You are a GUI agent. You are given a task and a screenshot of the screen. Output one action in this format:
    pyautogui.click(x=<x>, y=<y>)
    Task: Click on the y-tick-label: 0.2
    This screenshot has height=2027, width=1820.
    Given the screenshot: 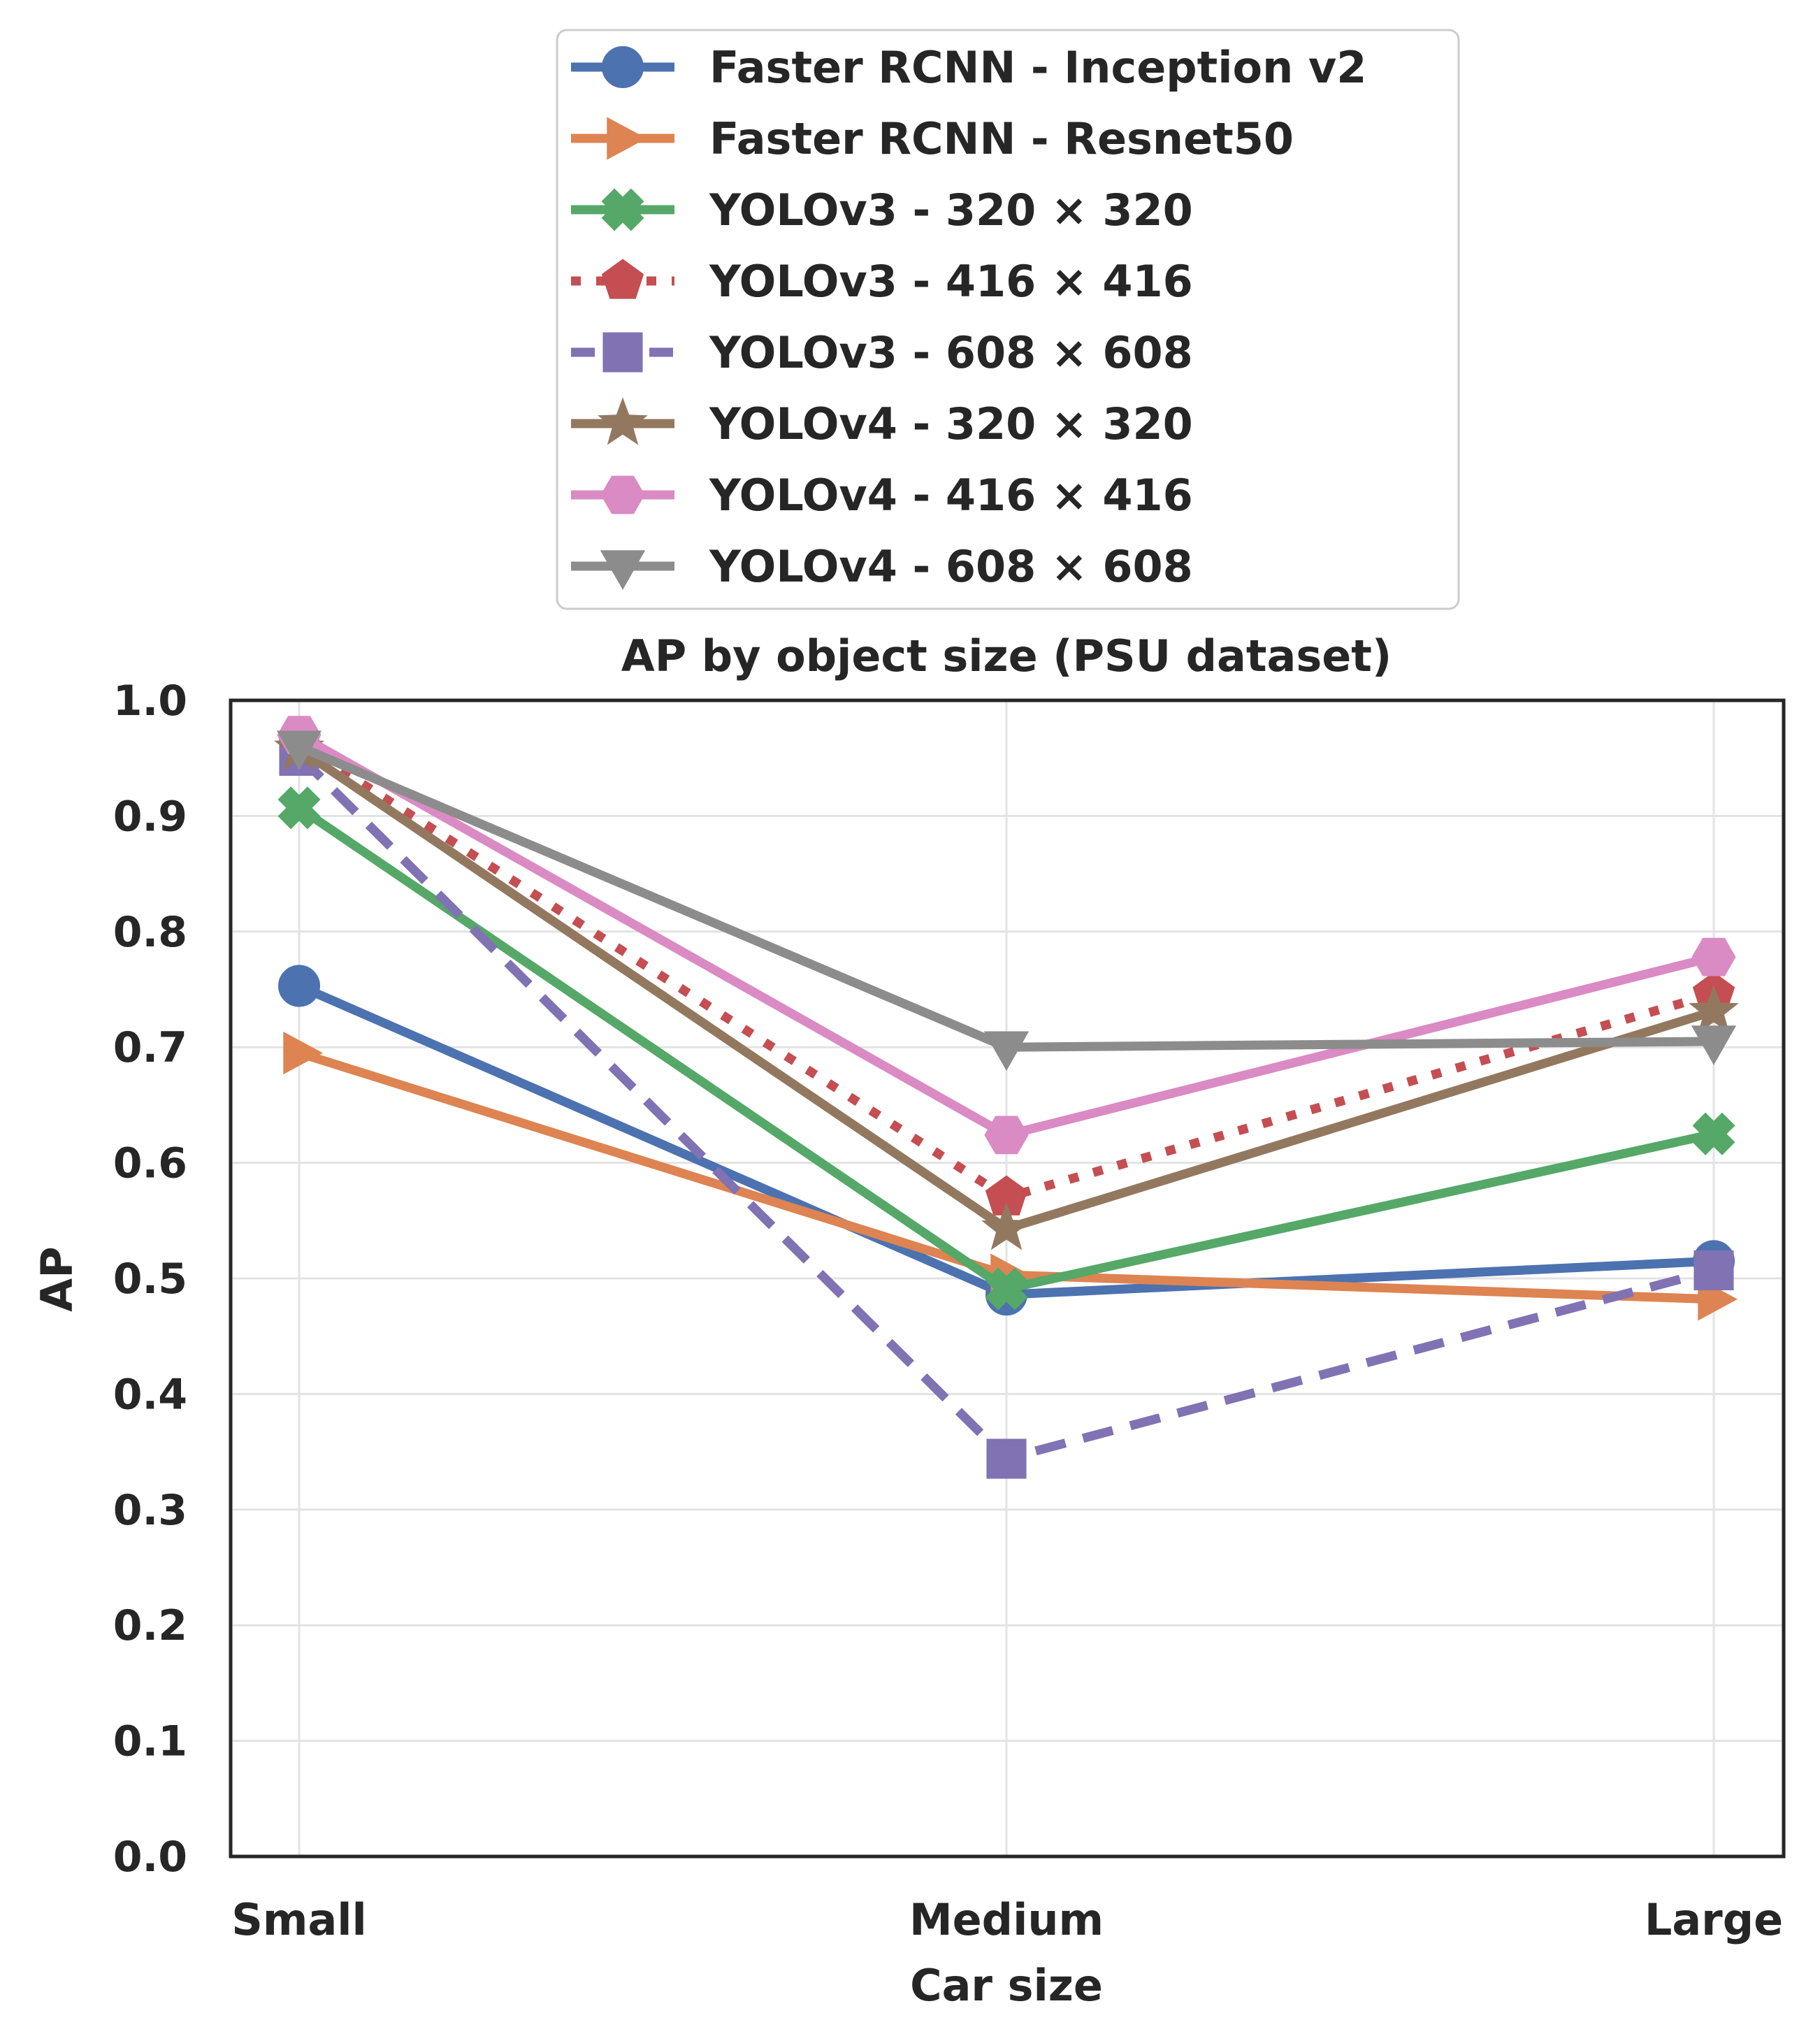 What is the action you would take?
    pyautogui.click(x=150, y=1626)
    